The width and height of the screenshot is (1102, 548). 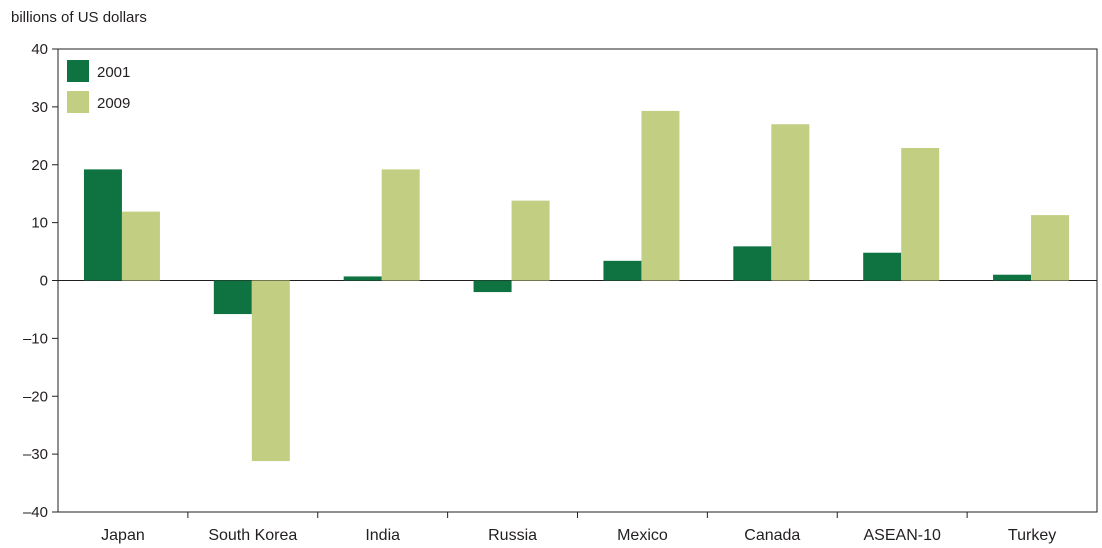 I want to click on x-tick-label: Russia, so click(x=512, y=535).